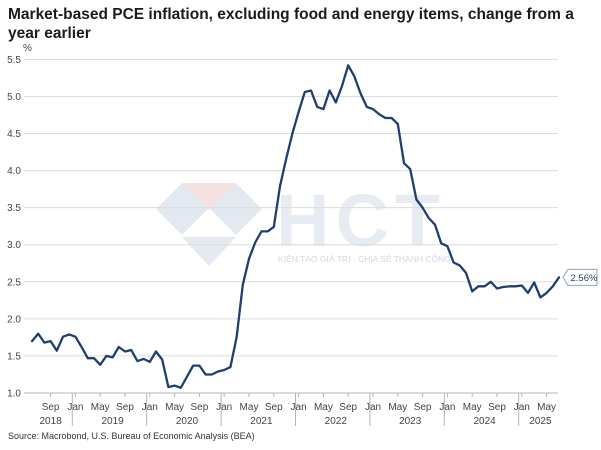  What do you see at coordinates (484, 421) in the screenshot?
I see `x-year-label: 2024` at bounding box center [484, 421].